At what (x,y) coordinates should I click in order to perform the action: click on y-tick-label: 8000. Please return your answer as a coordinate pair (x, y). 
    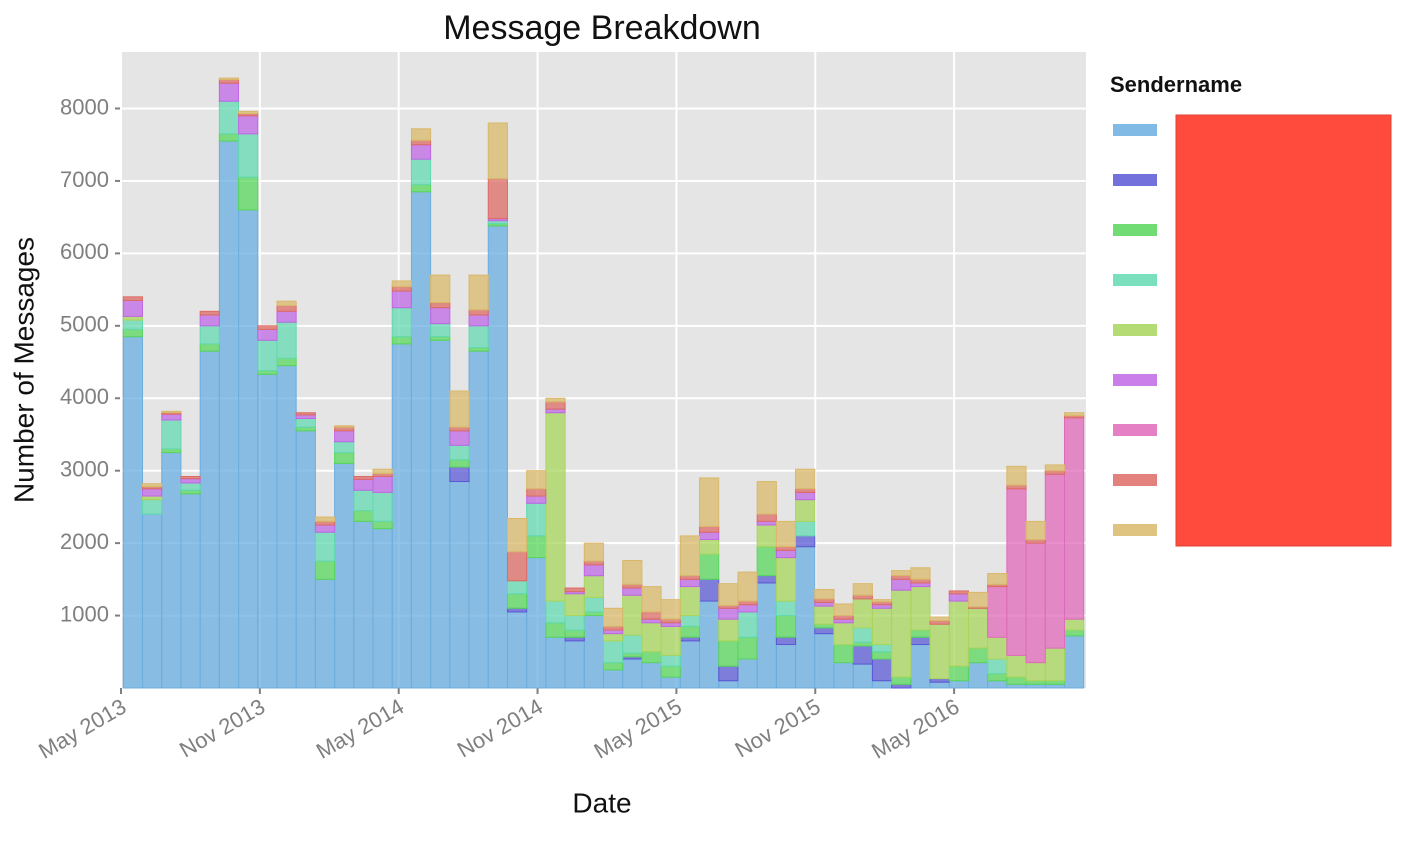
    Looking at the image, I should click on (84, 106).